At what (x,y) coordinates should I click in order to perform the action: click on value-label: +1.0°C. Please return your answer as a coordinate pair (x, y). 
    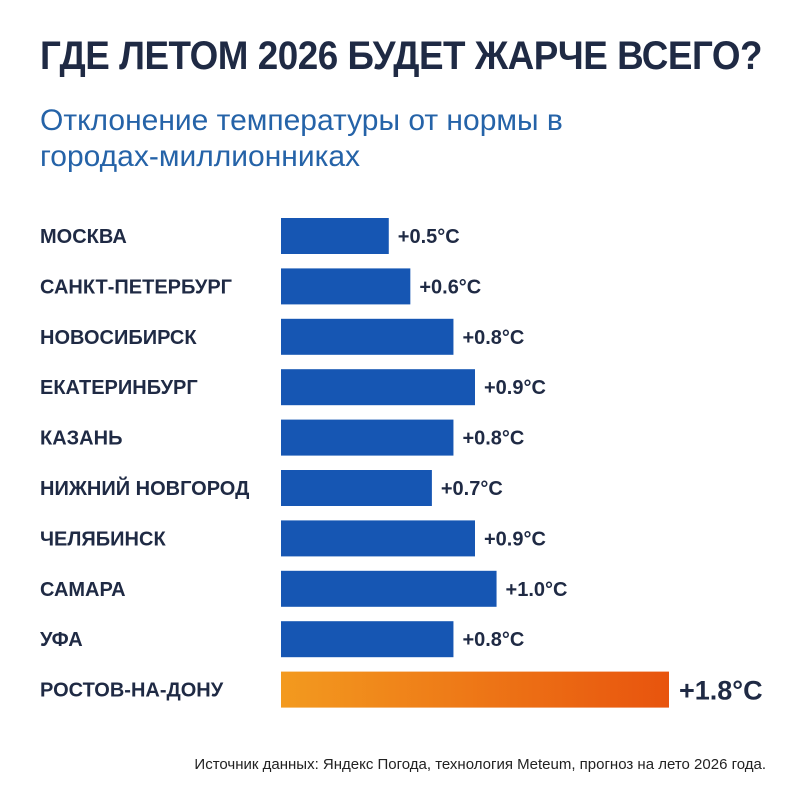
    Looking at the image, I should click on (537, 590).